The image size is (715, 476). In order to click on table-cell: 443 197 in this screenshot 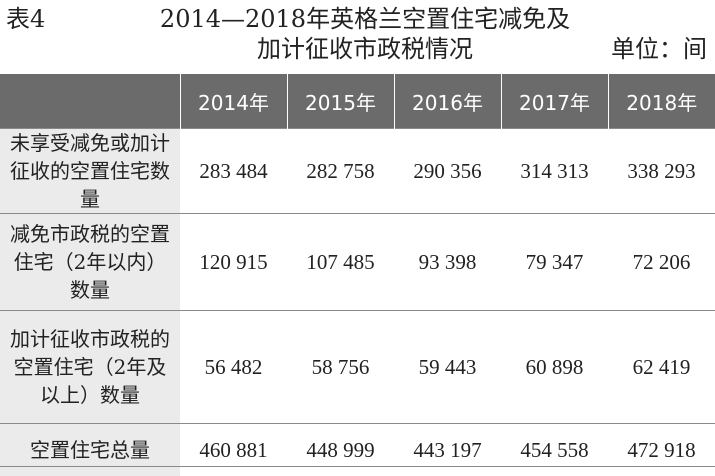, I will do `click(447, 450)`.